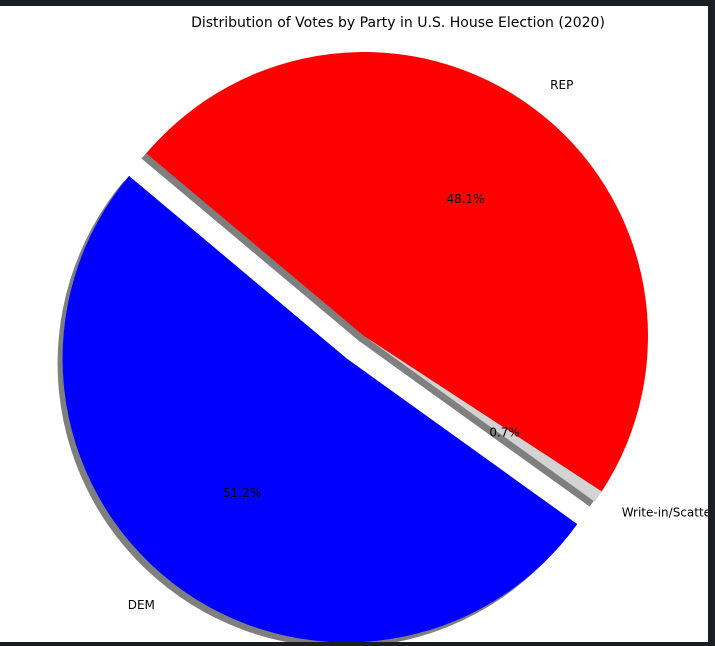 This screenshot has width=715, height=646. I want to click on slice-label-rep: REP, so click(561, 85).